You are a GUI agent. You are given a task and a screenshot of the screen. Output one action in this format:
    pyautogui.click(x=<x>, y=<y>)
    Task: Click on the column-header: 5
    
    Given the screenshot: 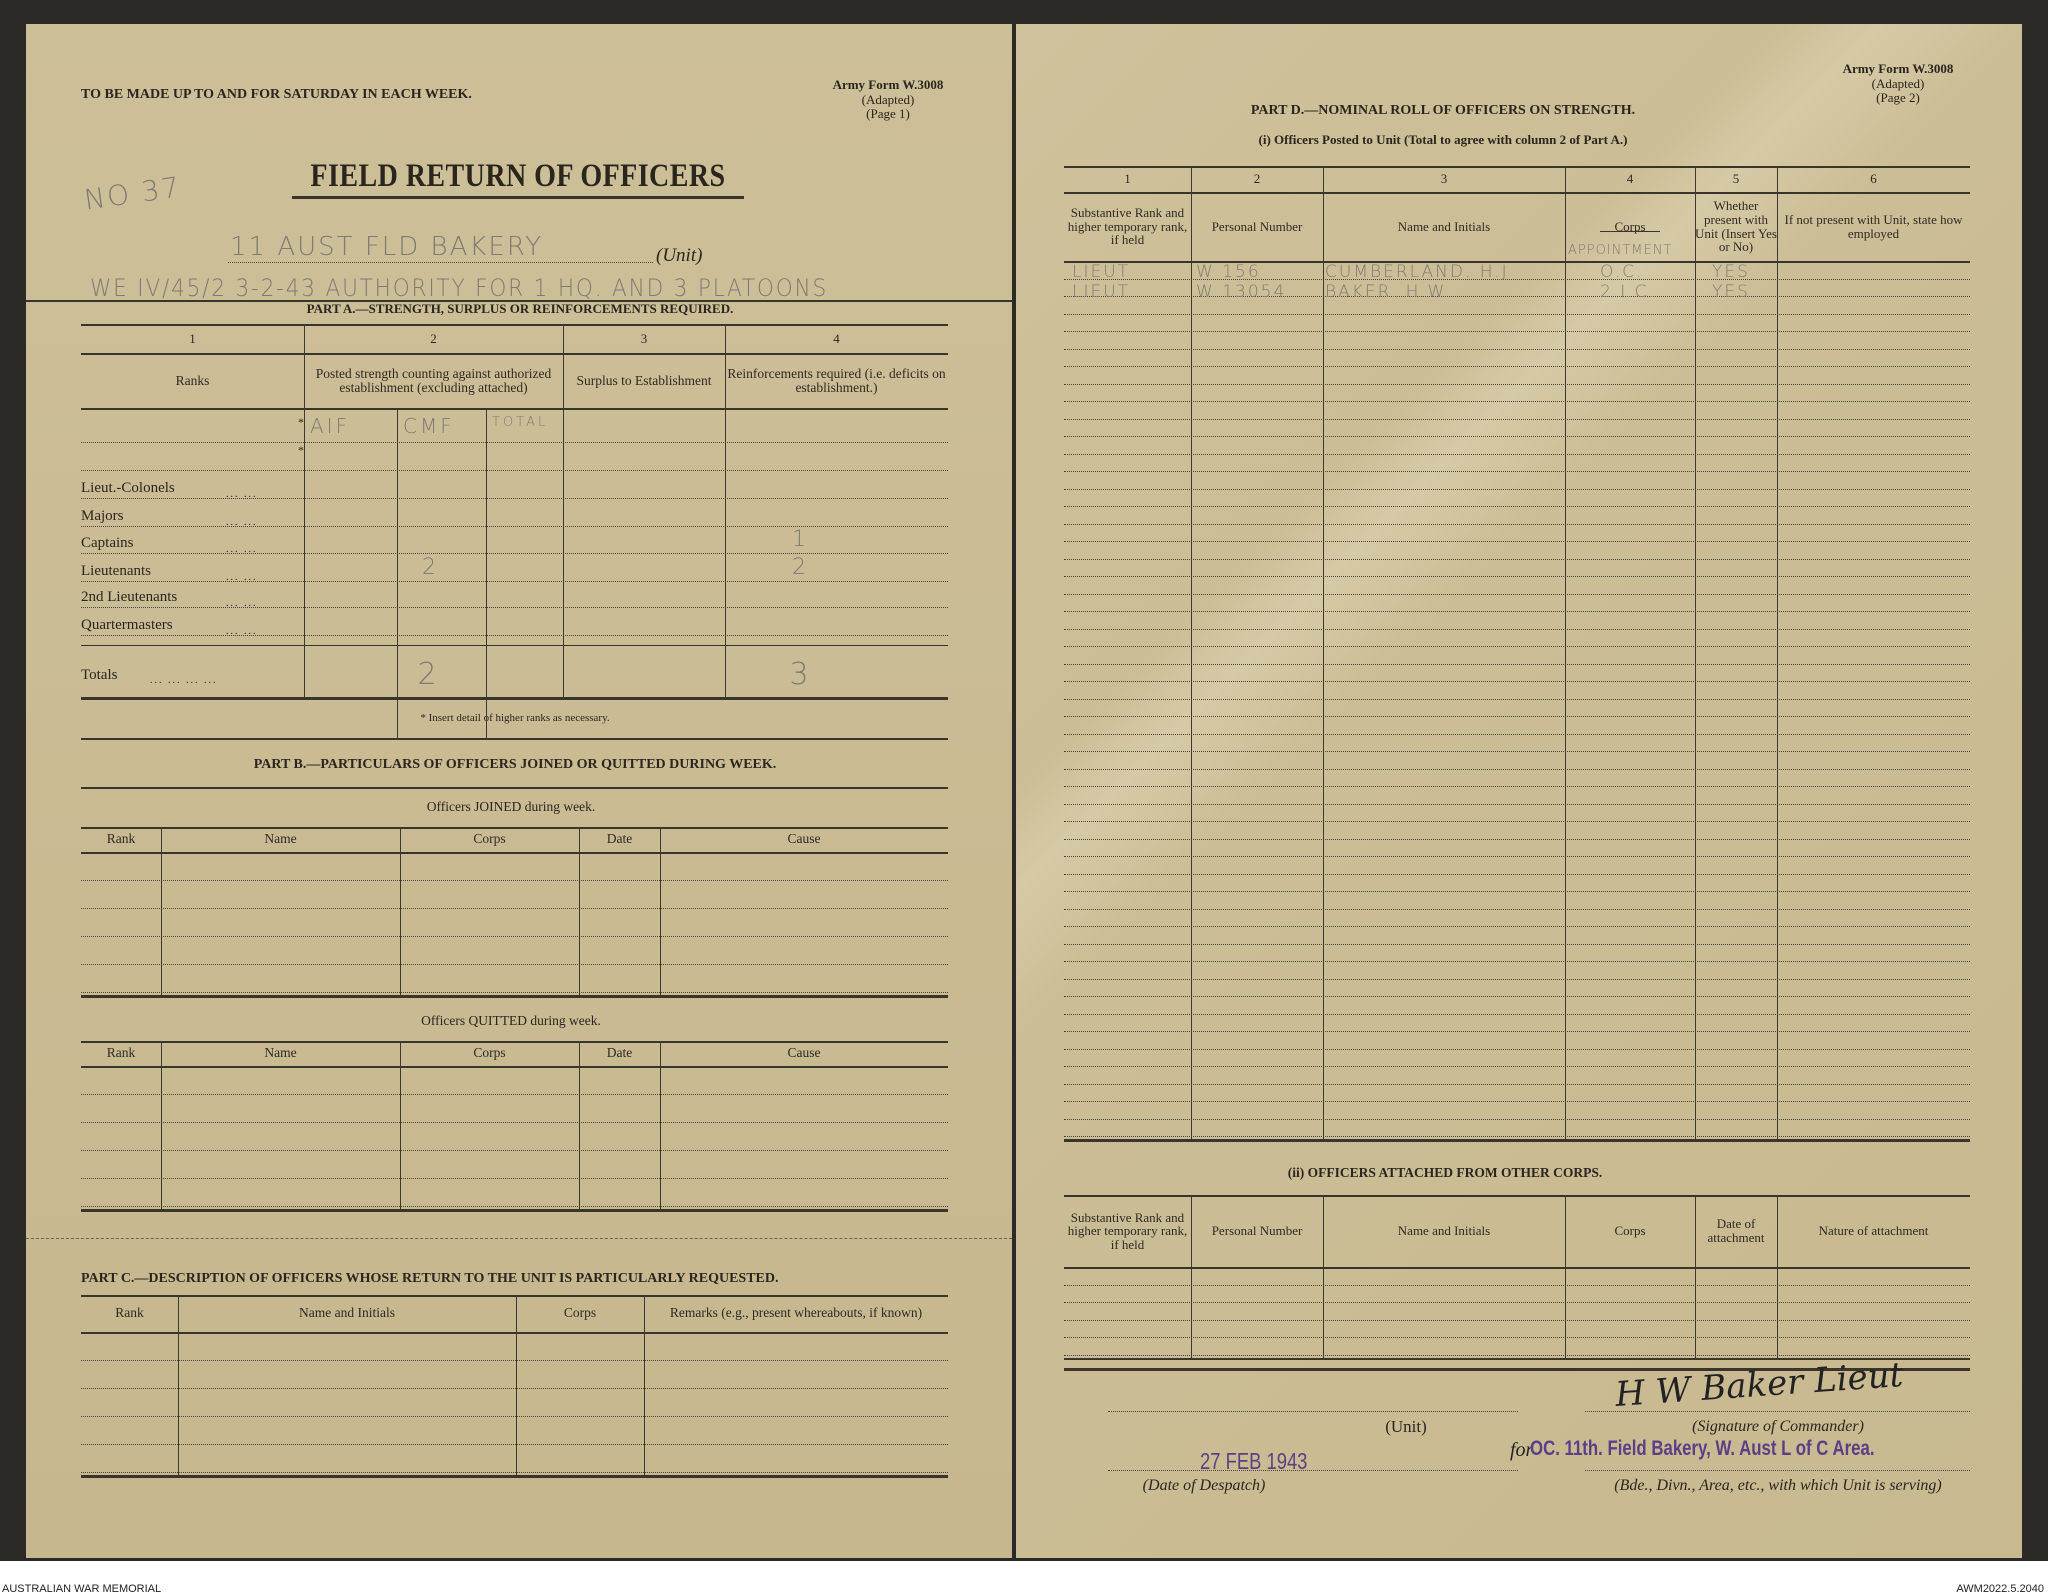 What is the action you would take?
    pyautogui.click(x=1736, y=179)
    